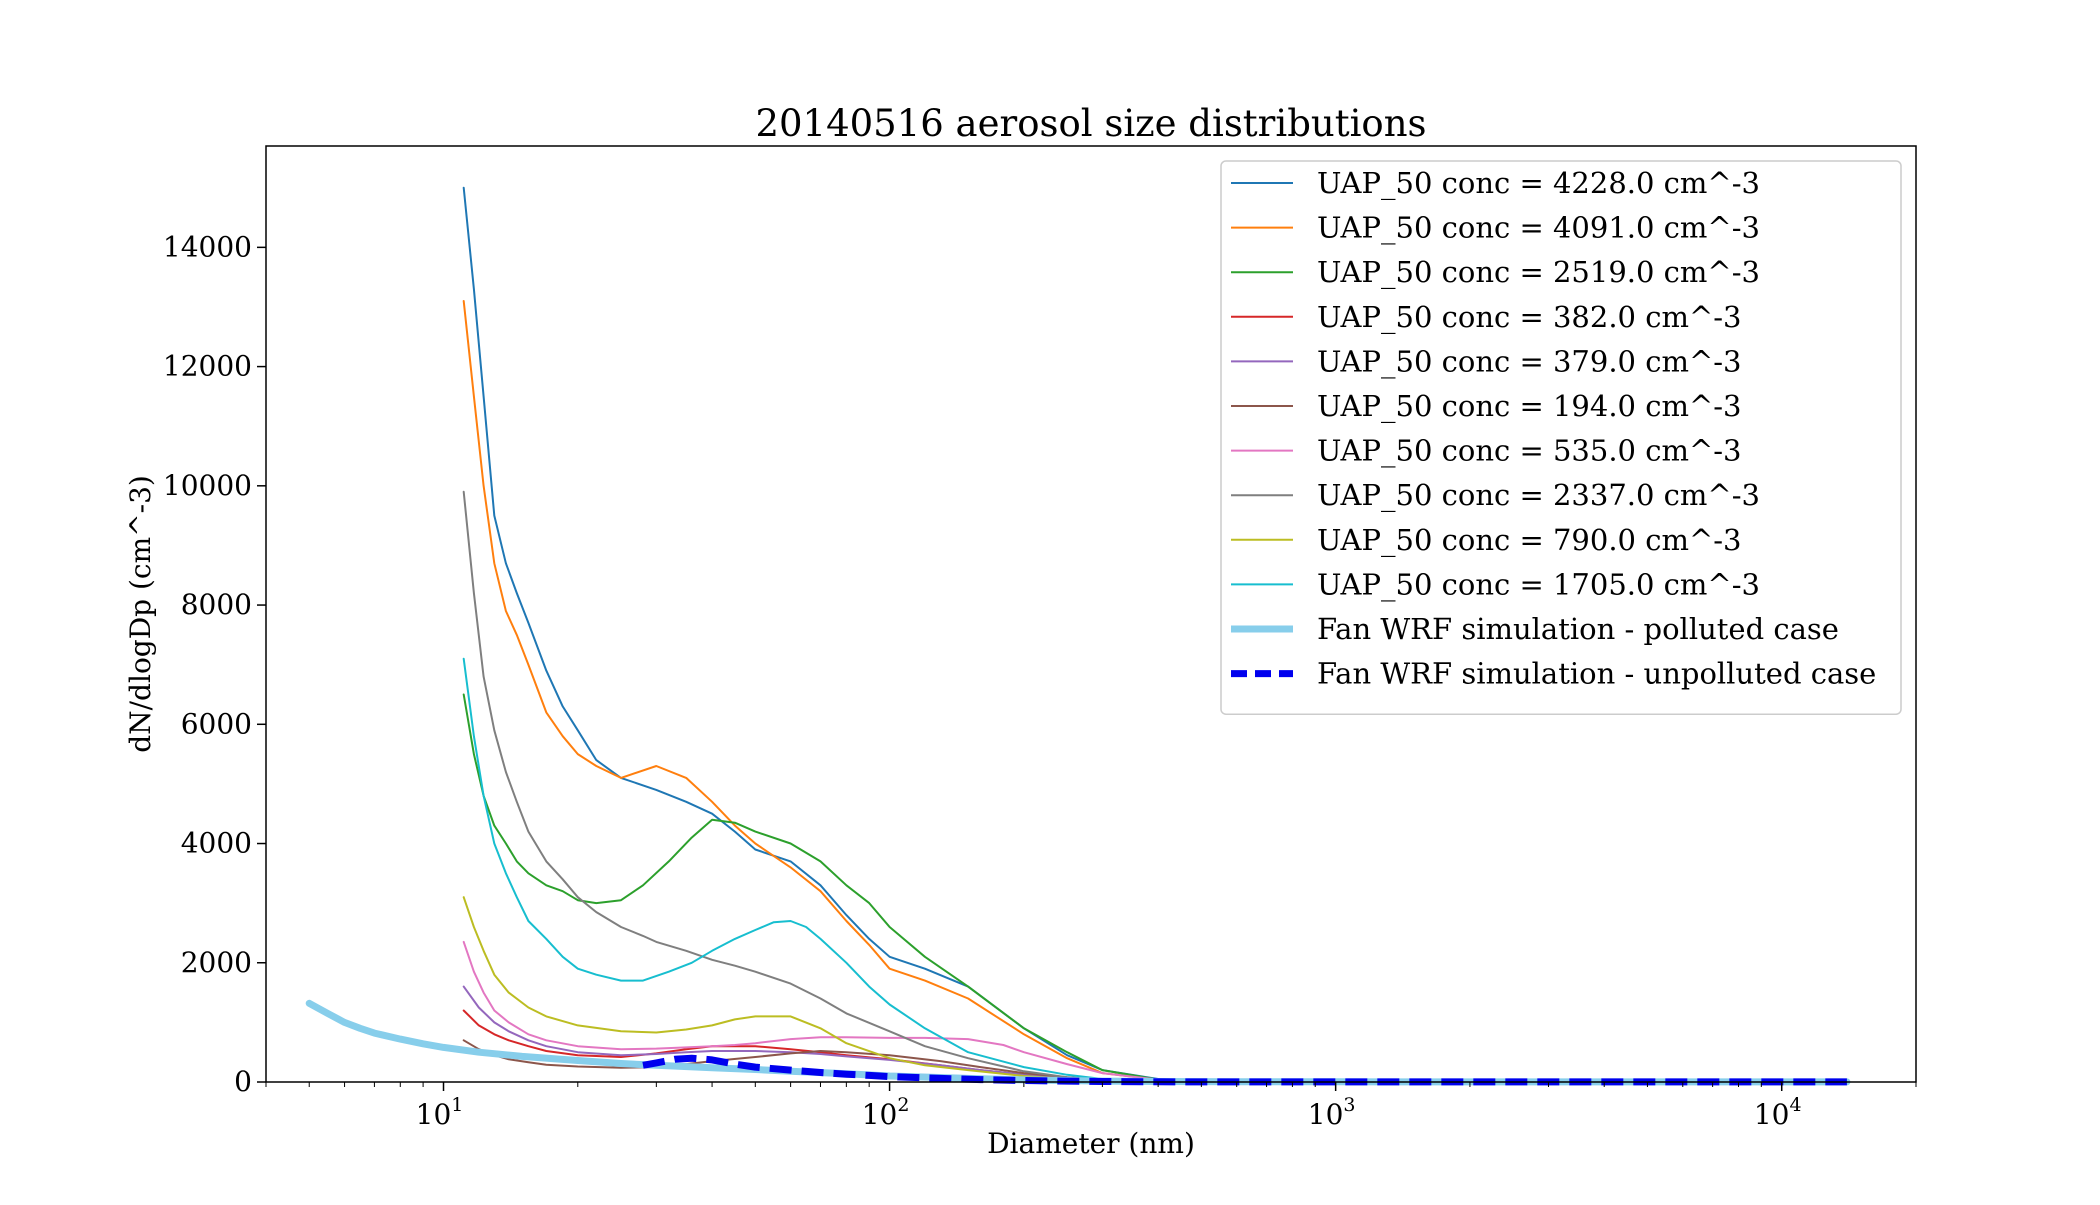 The image size is (2100, 1205). What do you see at coordinates (207, 366) in the screenshot?
I see `y-tick-label-7: 12000` at bounding box center [207, 366].